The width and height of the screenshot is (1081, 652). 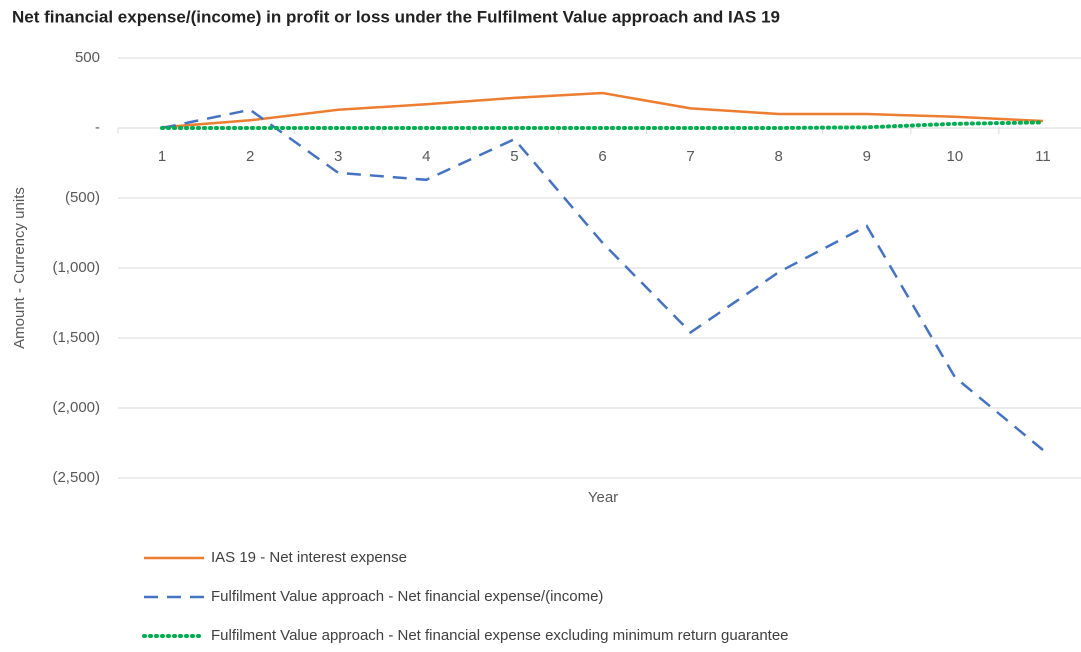 I want to click on x-tick-label: 4, so click(x=426, y=156).